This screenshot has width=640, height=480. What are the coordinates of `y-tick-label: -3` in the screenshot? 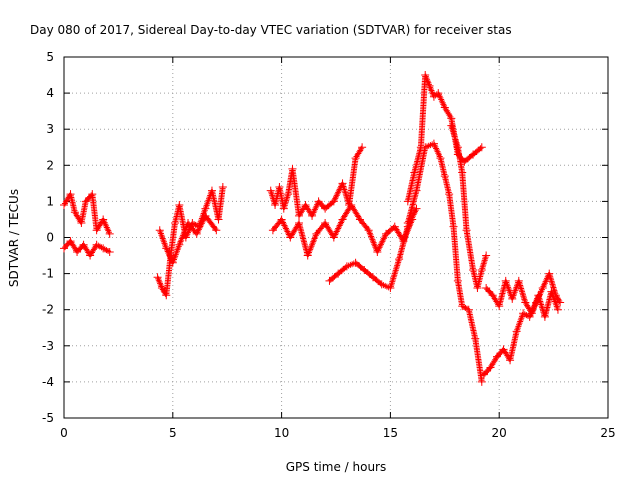 It's located at (48, 346).